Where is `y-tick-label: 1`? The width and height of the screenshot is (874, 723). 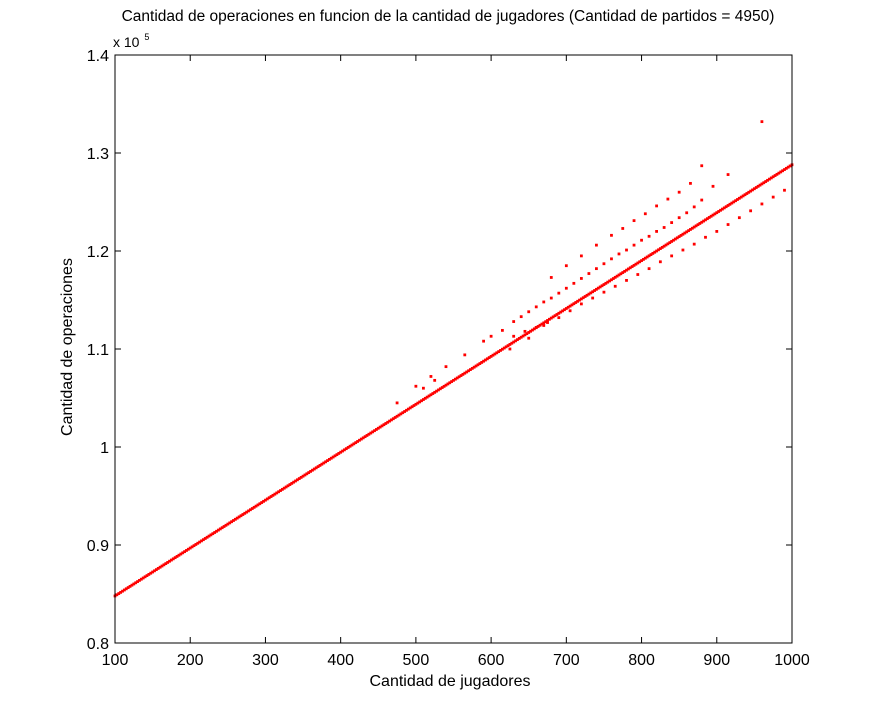 y-tick-label: 1 is located at coordinates (104, 448).